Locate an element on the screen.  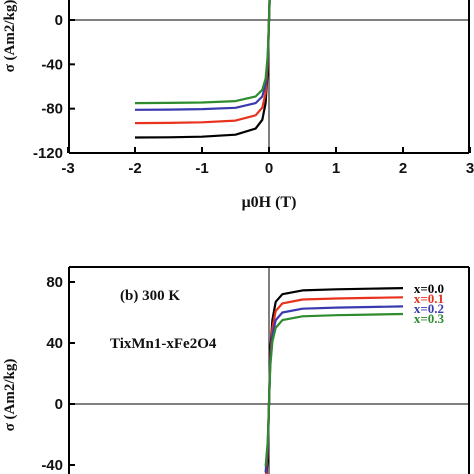
panel-a-curves is located at coordinates (202, 69).